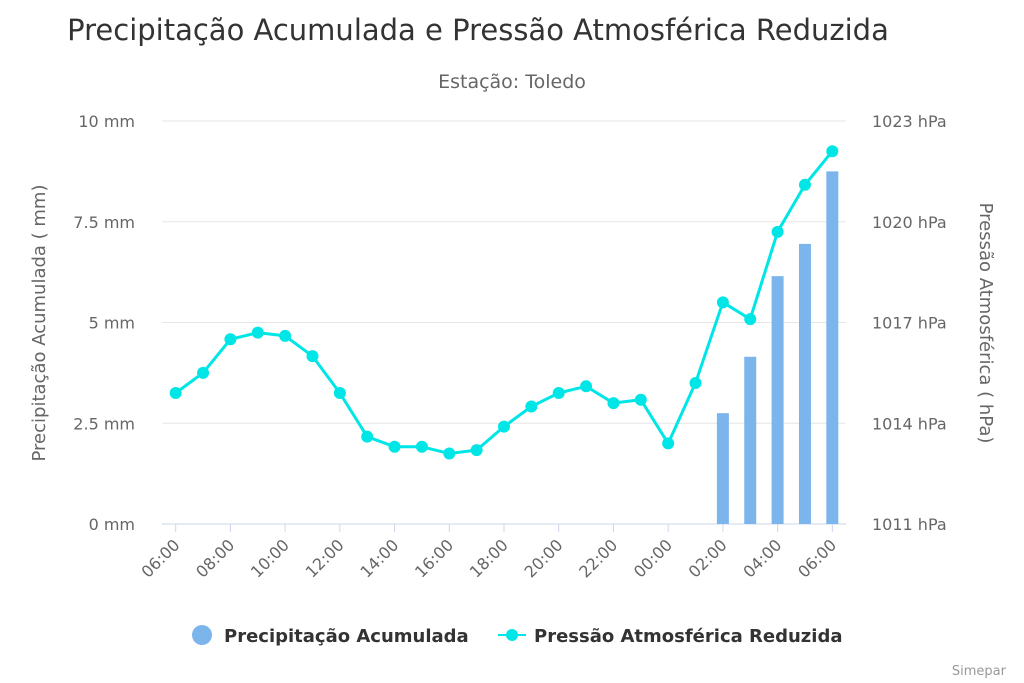  What do you see at coordinates (346, 636) in the screenshot?
I see `legend-precip-label: Precipitação Acumulada` at bounding box center [346, 636].